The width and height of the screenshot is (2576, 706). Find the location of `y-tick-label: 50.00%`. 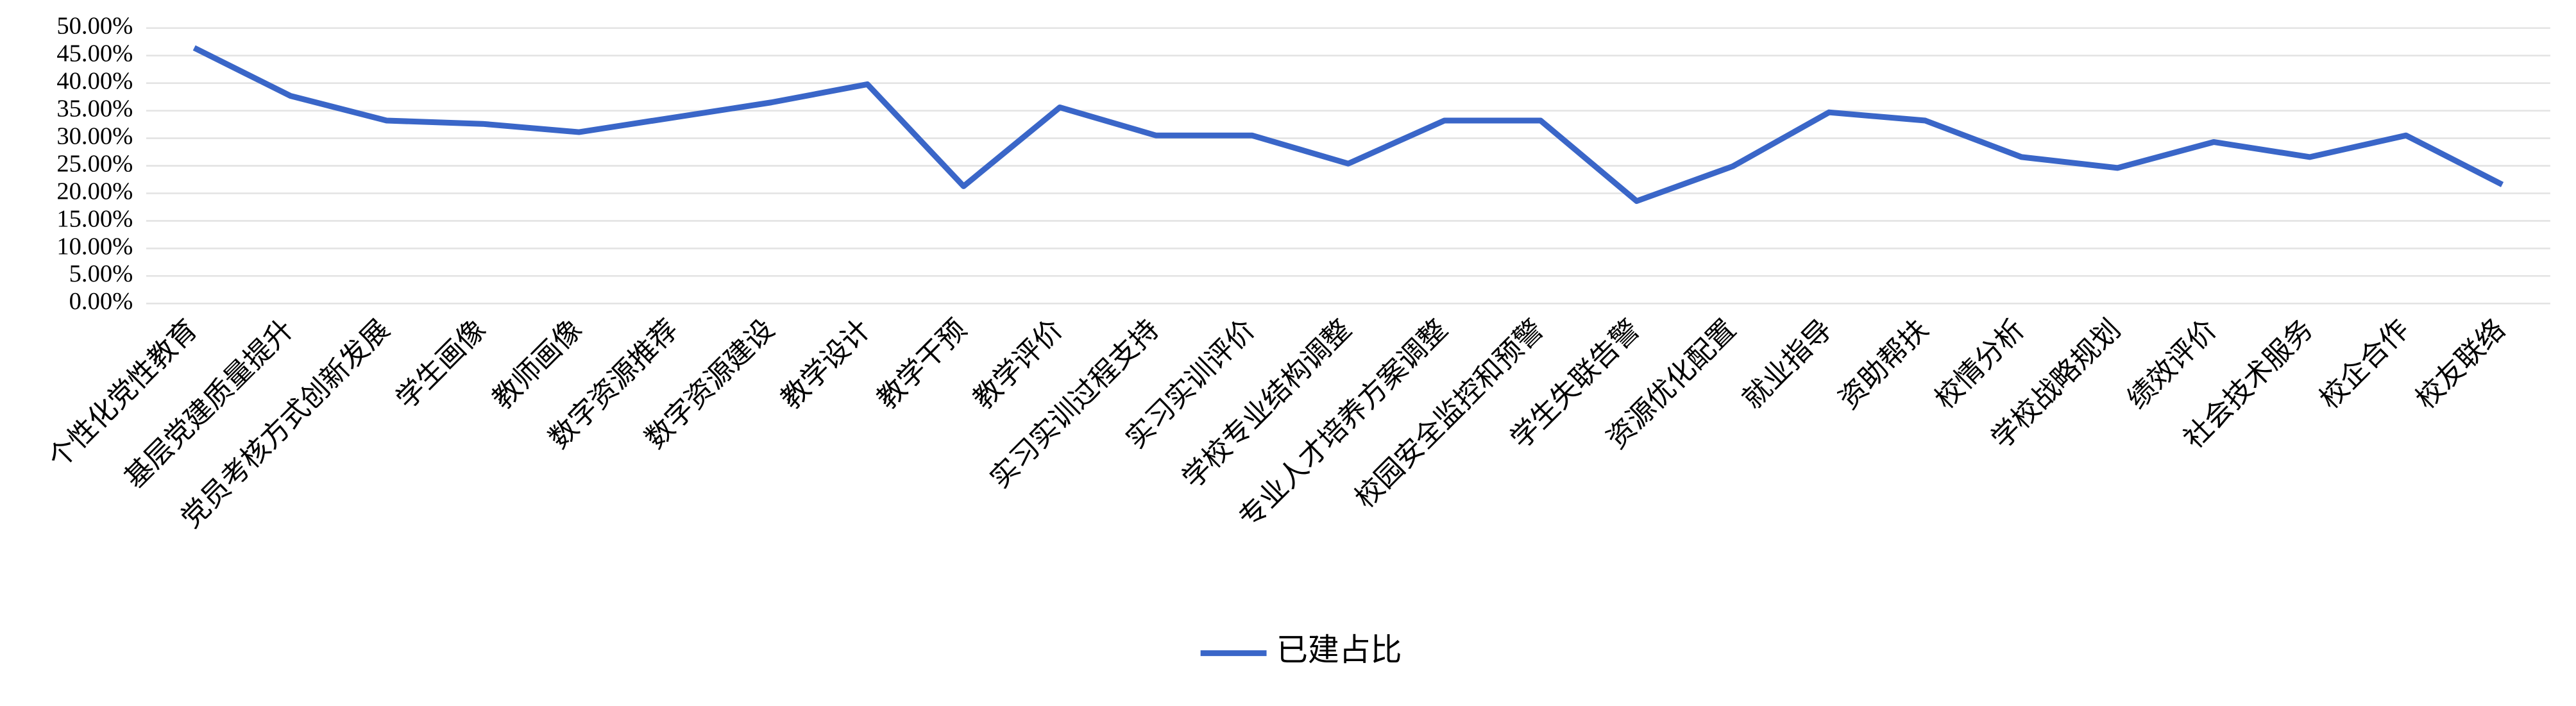

y-tick-label: 50.00% is located at coordinates (94, 27).